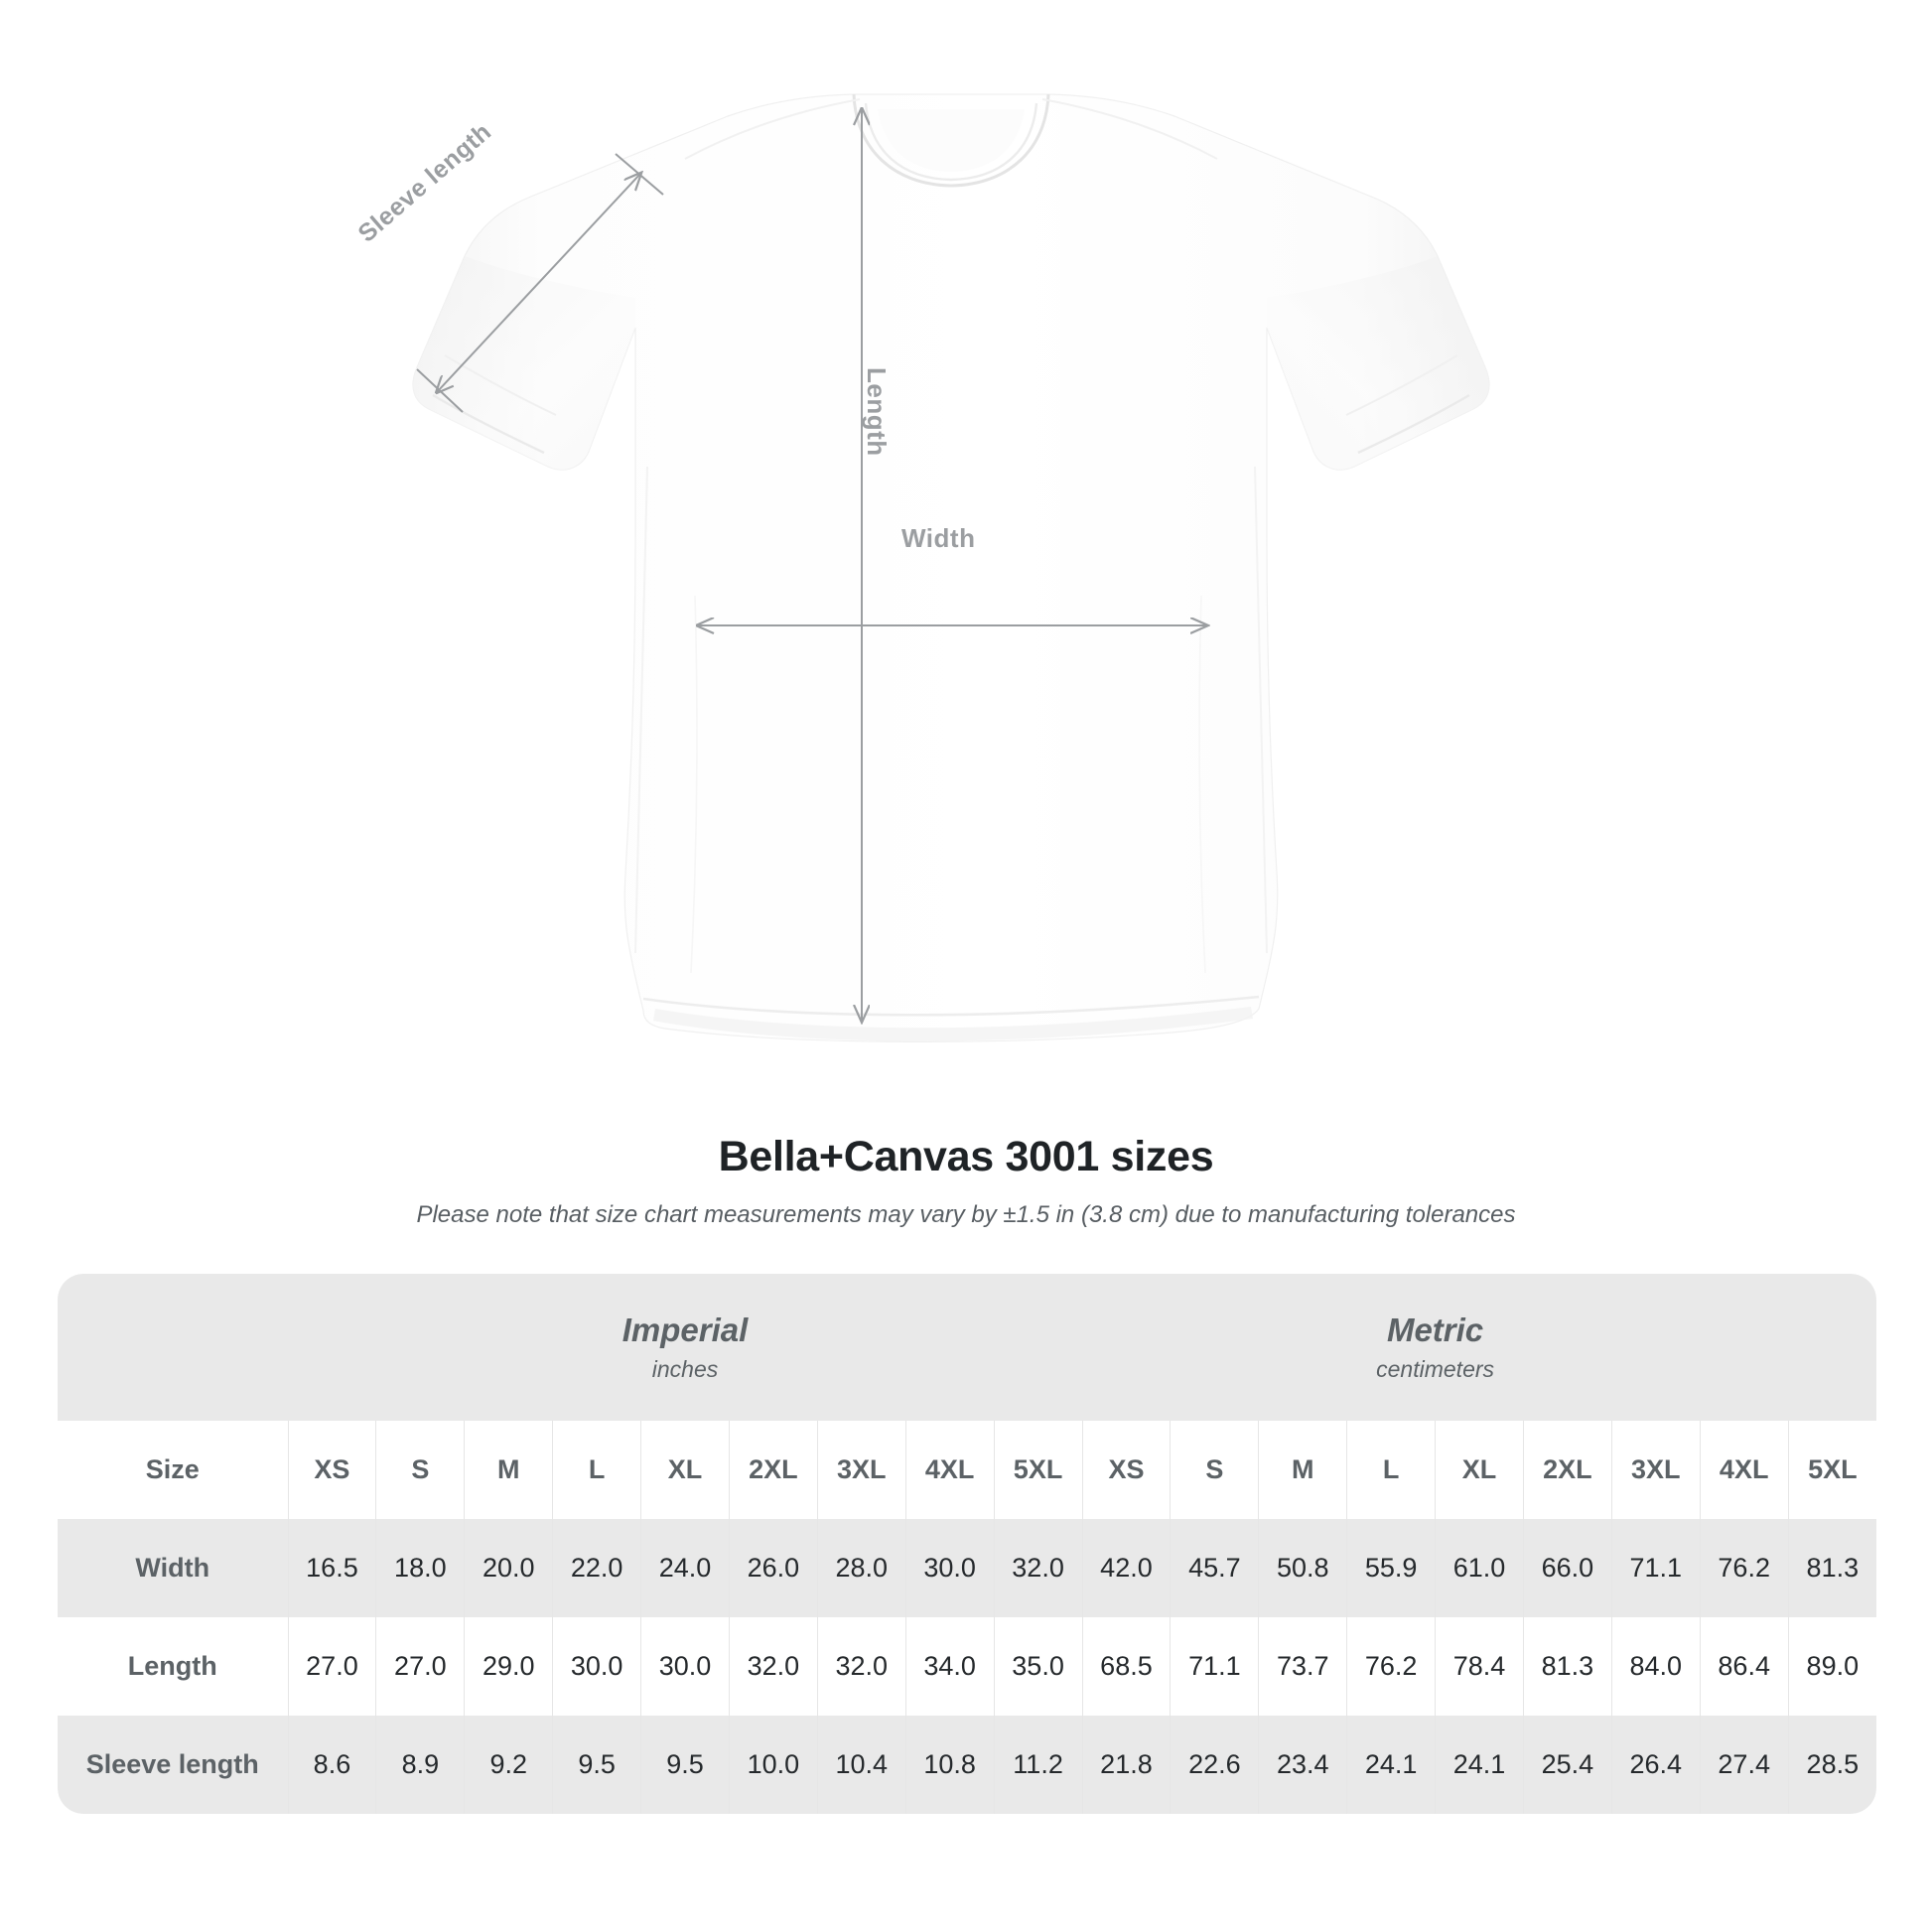 The width and height of the screenshot is (1932, 1932). What do you see at coordinates (861, 1568) in the screenshot?
I see `cell-width-imperial-3xl: 28.0` at bounding box center [861, 1568].